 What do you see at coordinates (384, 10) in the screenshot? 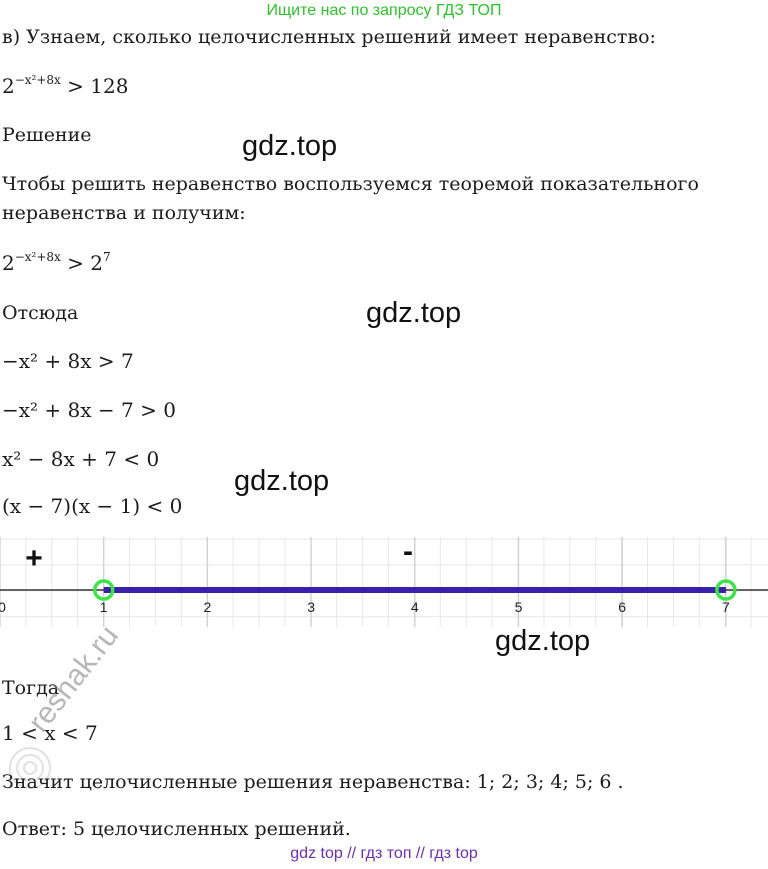
I see `top-banner: Ищите нас по запросу ГДЗ ТОП` at bounding box center [384, 10].